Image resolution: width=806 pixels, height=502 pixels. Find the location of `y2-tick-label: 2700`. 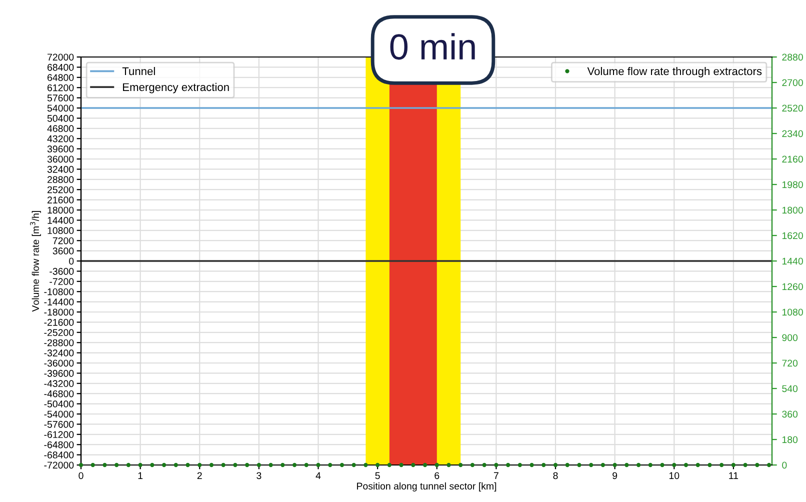

y2-tick-label: 2700 is located at coordinates (792, 82).